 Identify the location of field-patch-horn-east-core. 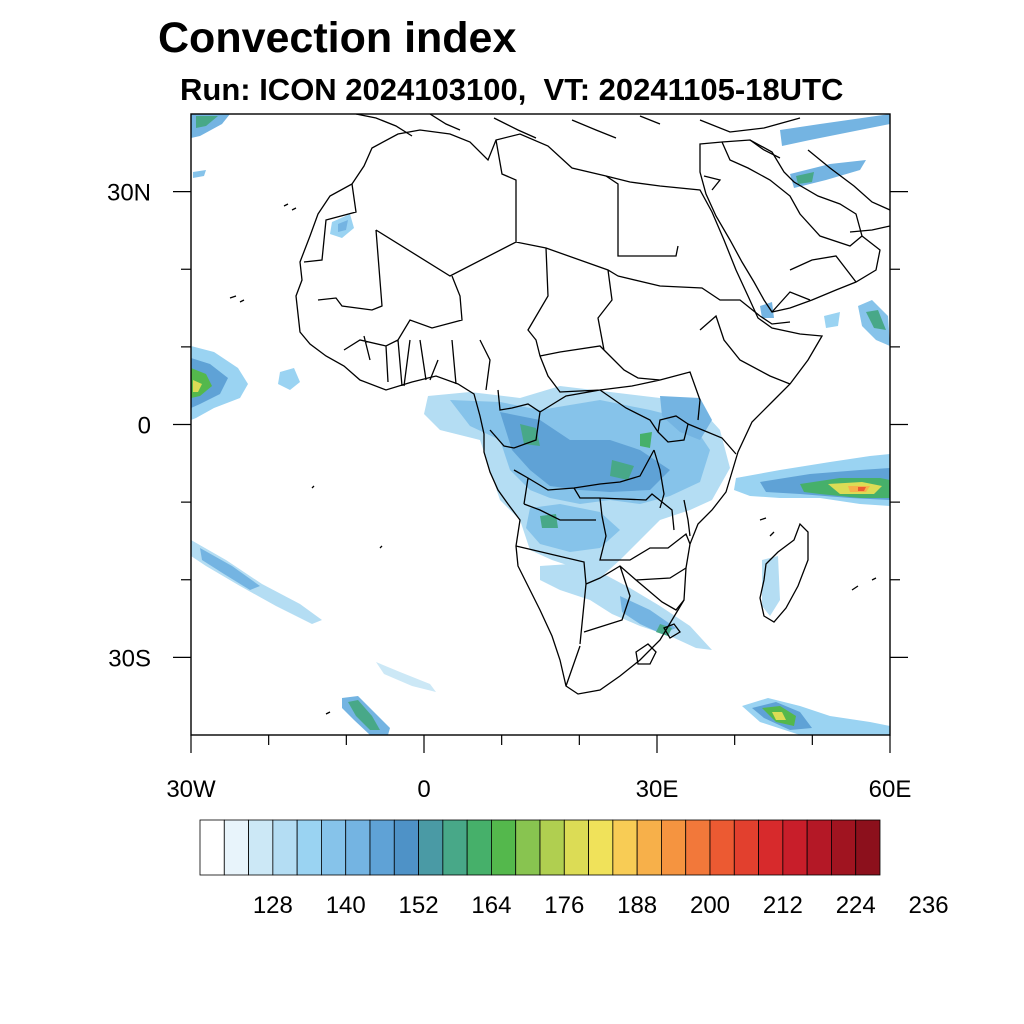
(876, 320).